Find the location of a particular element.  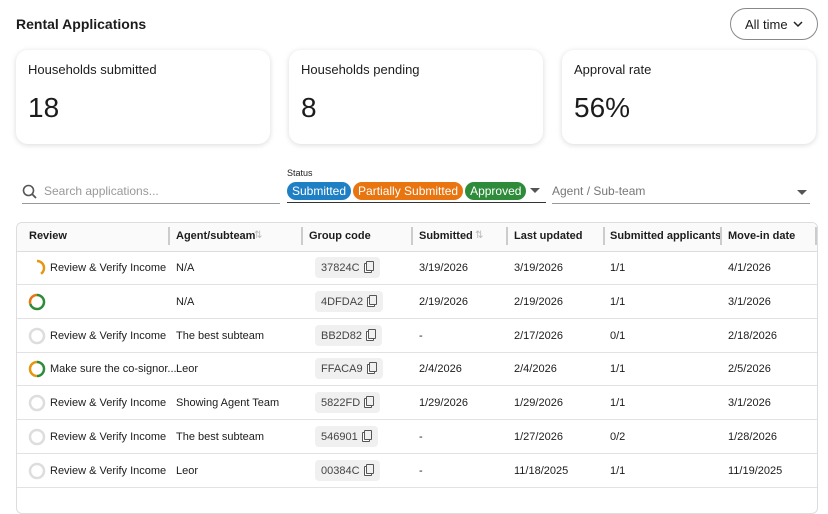

table-cell: 1/28/2026 is located at coordinates (752, 437).